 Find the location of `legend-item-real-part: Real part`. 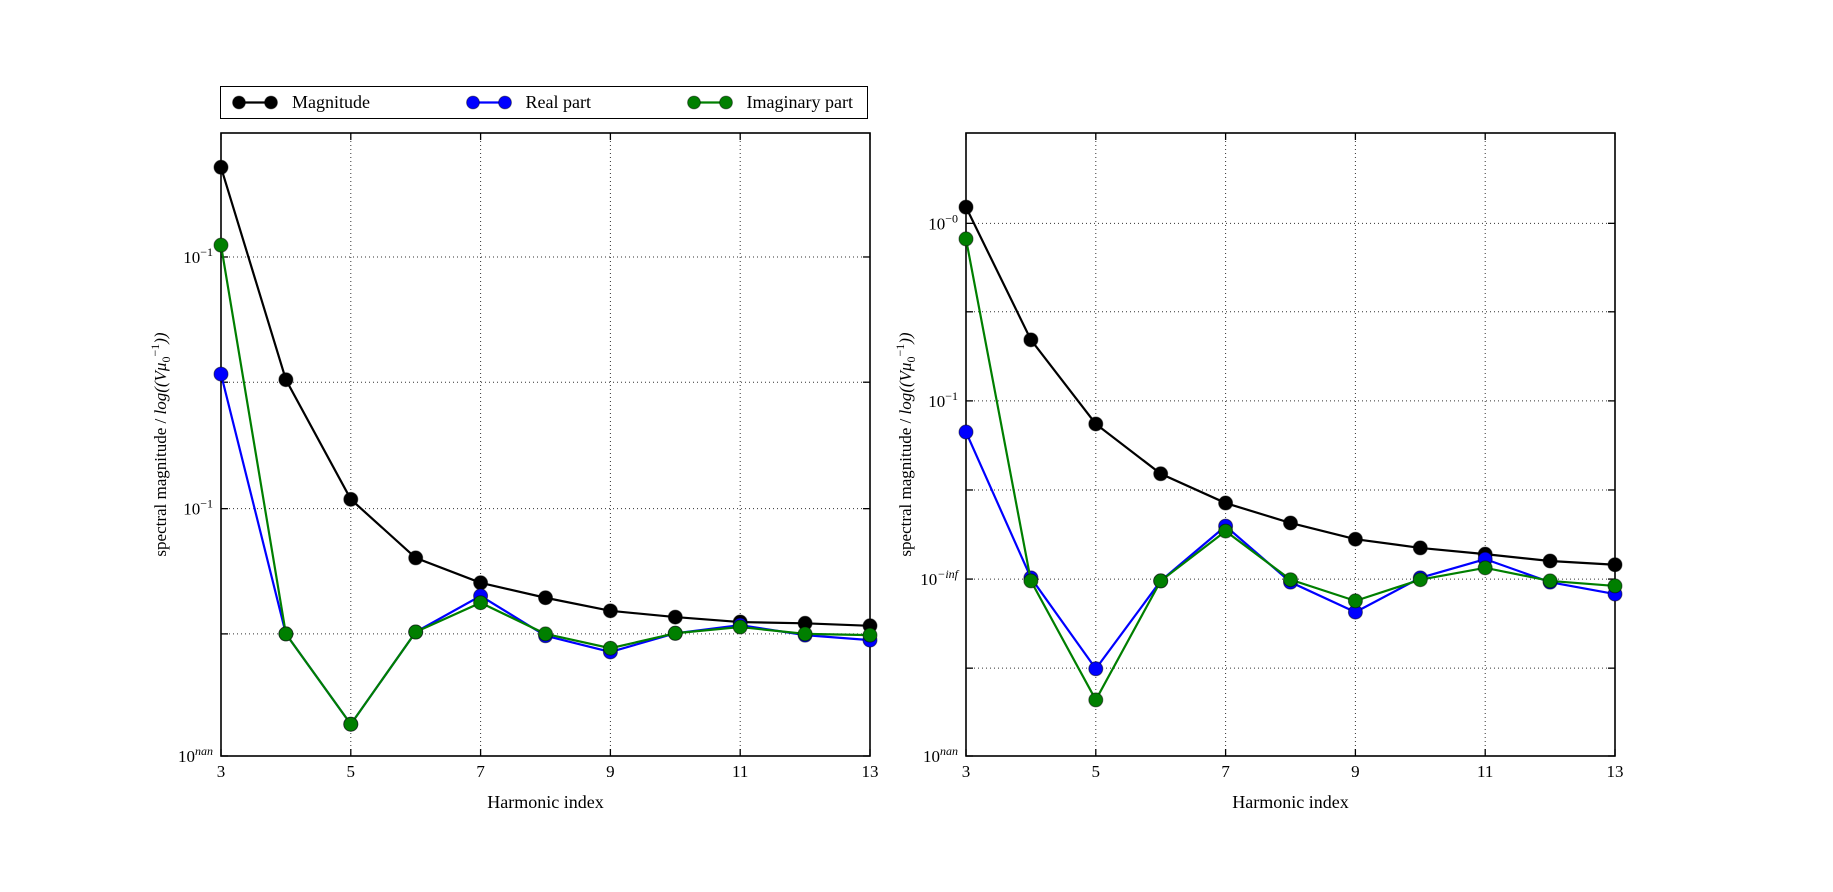

legend-item-real-part: Real part is located at coordinates (528, 102).